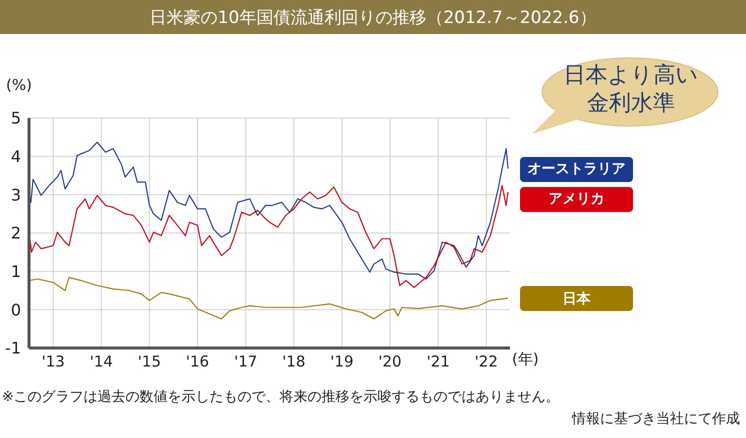 This screenshot has width=746, height=438. I want to click on x-tick-label: '14, so click(101, 361).